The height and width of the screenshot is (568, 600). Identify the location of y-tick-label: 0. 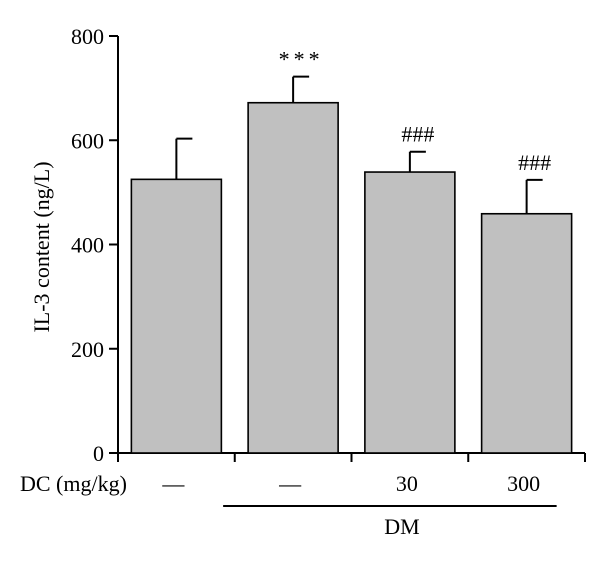
(98, 453).